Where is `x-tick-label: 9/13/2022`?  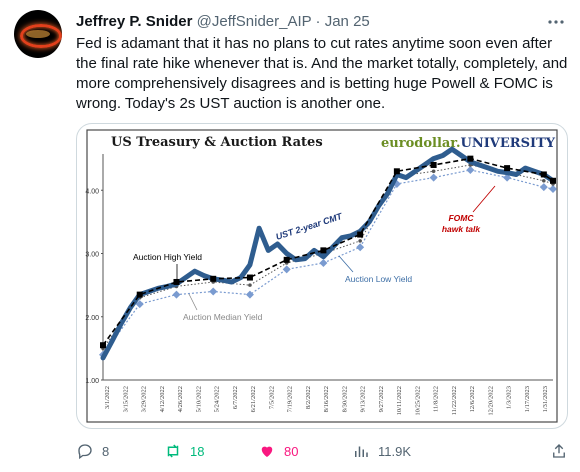
x-tick-label: 9/13/2022 is located at coordinates (363, 399).